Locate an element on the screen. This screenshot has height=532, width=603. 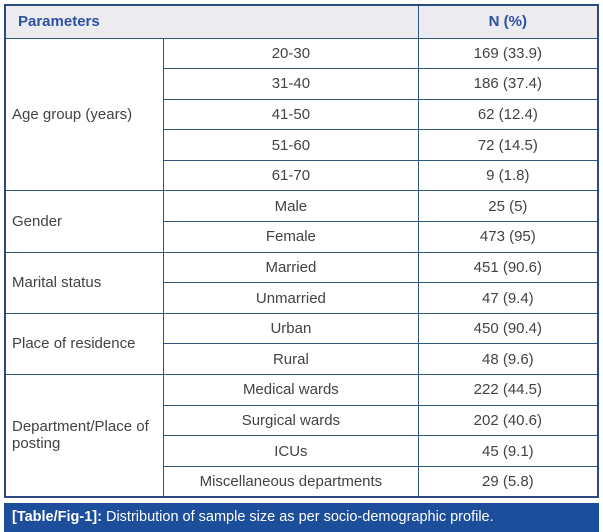
value-cell: 72 (14.5) is located at coordinates (508, 145).